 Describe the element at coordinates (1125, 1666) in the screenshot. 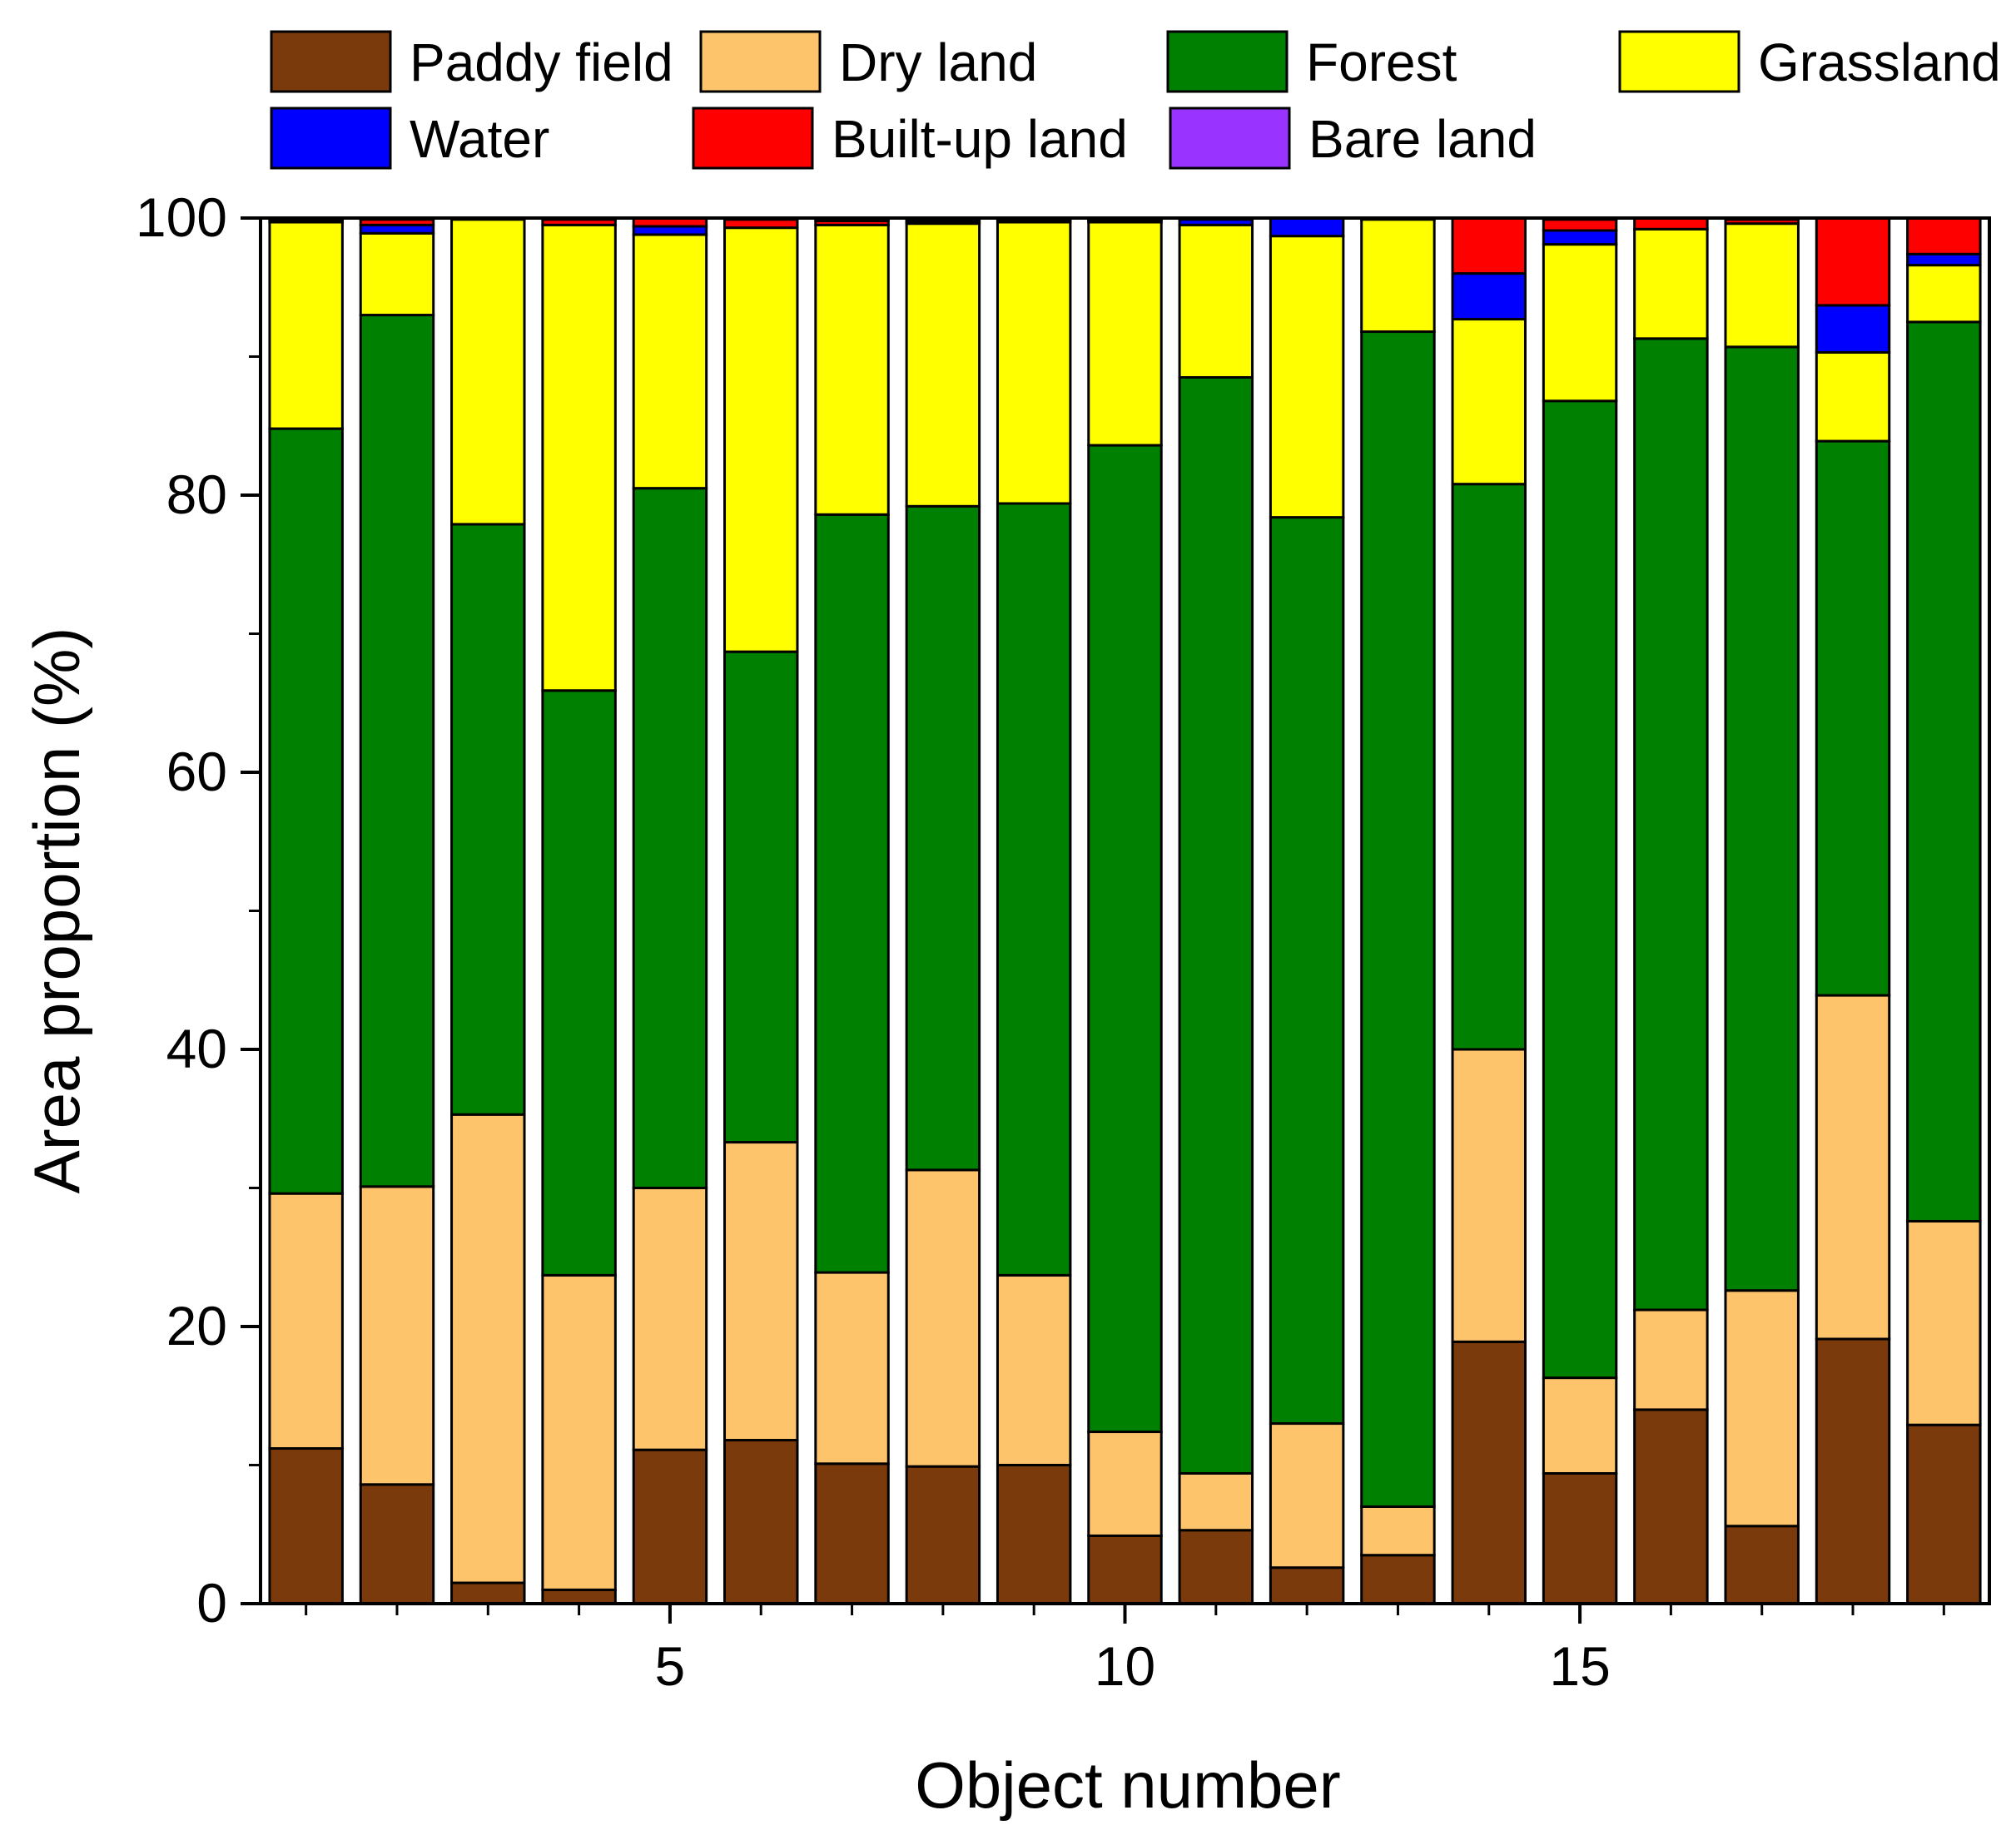

I see `x-tick-label: 10` at that location.